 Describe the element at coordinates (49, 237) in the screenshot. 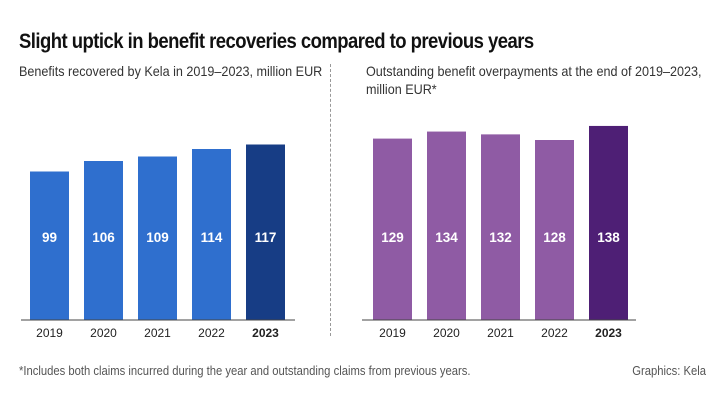

I see `left-value-label-2019: 99` at that location.